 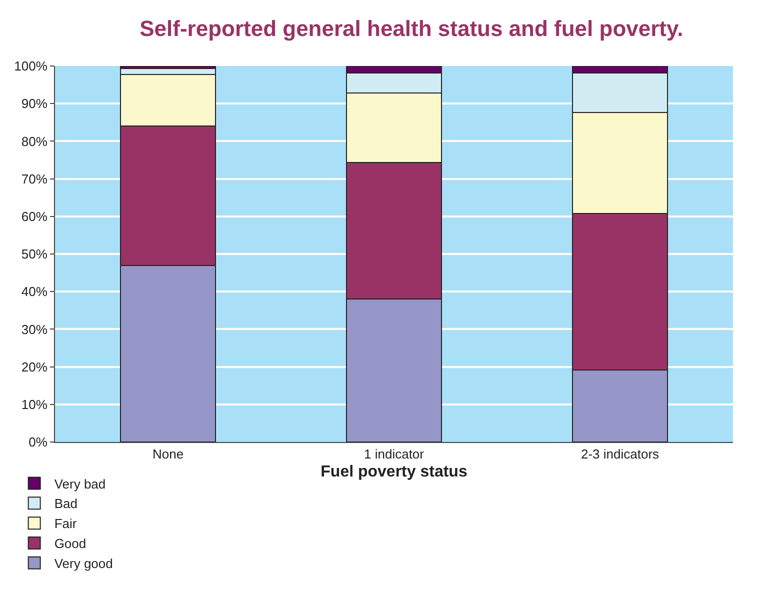 I want to click on y-tick-label: 100%, so click(x=31, y=66).